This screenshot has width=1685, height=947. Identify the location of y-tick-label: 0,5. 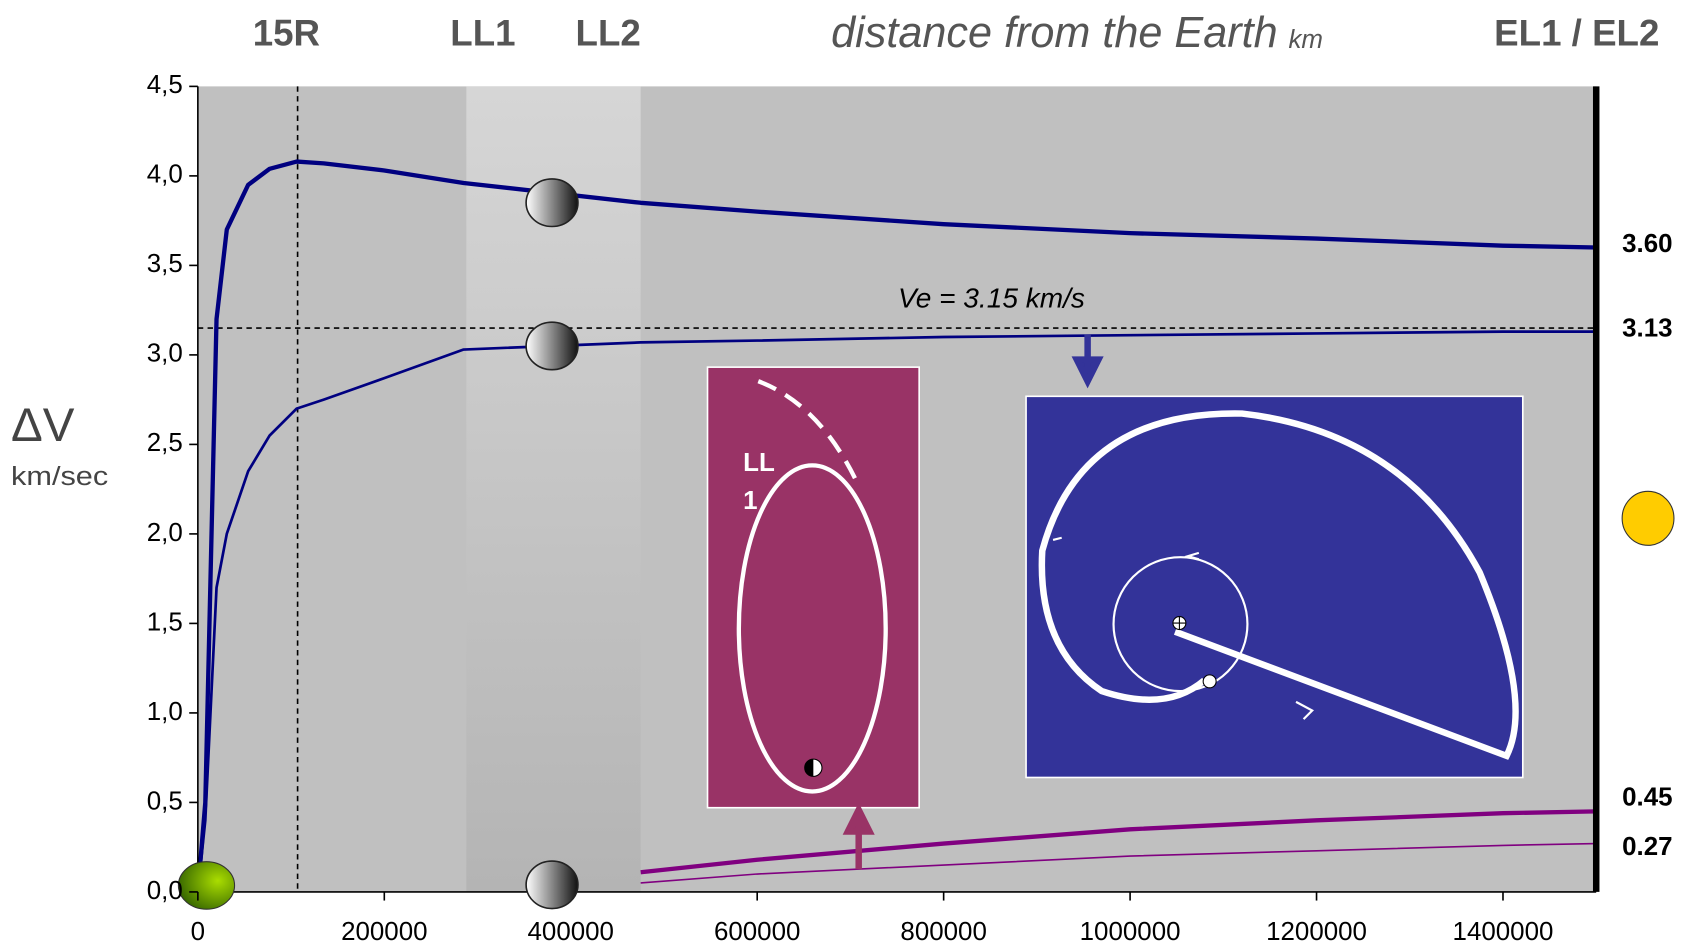
(165, 801).